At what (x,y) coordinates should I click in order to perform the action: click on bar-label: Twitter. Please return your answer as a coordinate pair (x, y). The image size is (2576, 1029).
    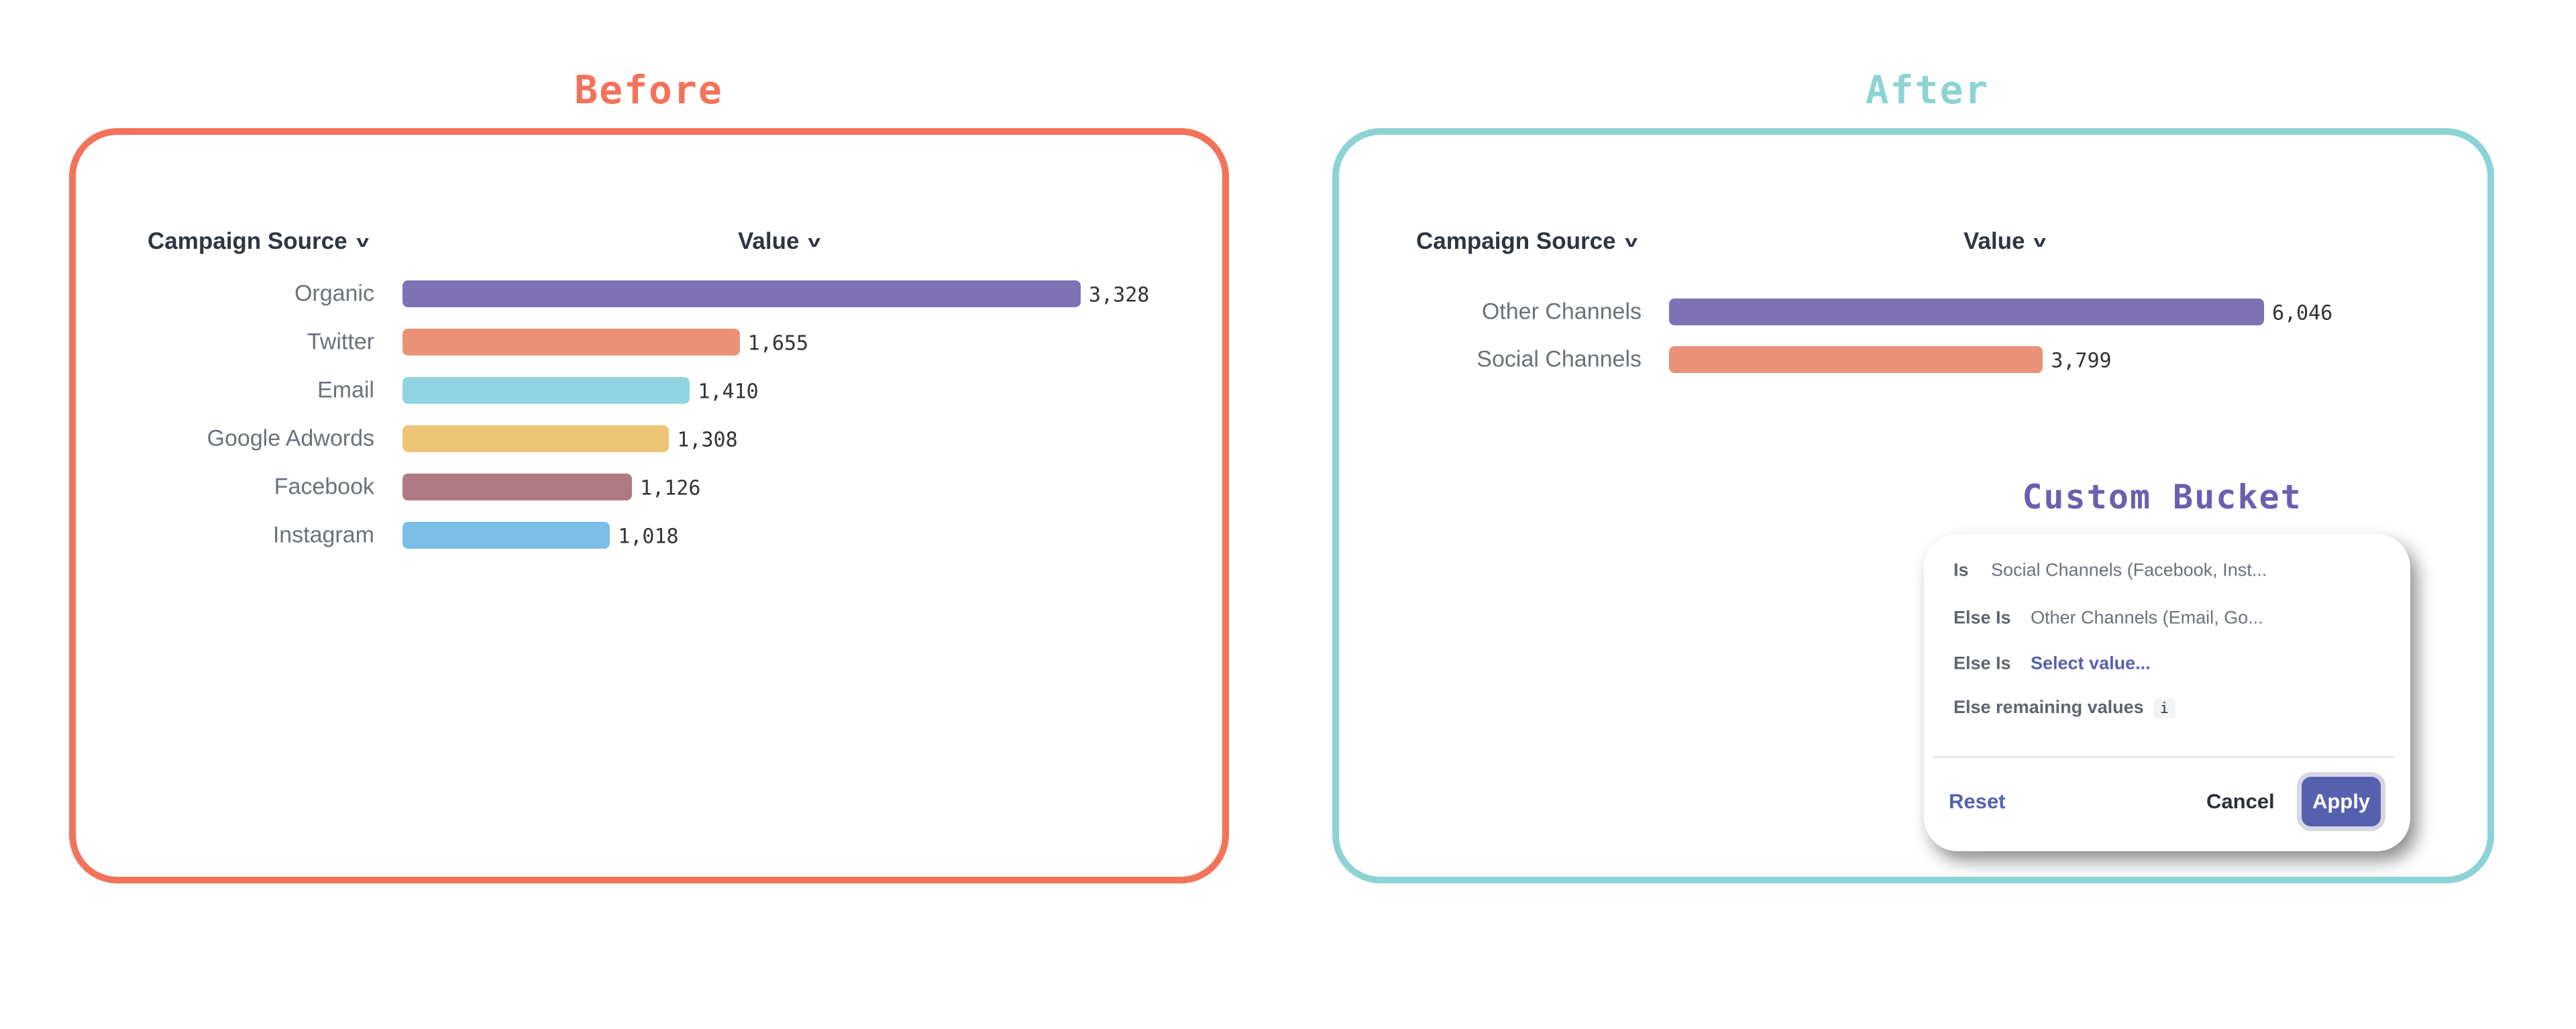
    Looking at the image, I should click on (340, 342).